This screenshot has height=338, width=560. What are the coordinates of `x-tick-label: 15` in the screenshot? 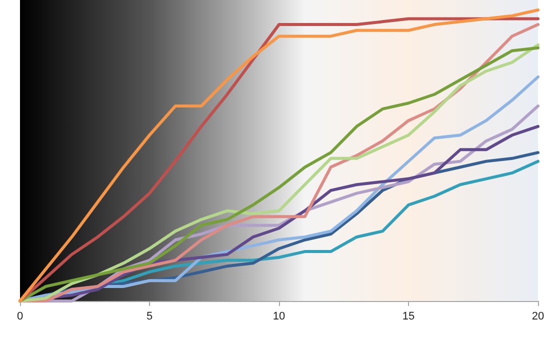 It's located at (408, 316).